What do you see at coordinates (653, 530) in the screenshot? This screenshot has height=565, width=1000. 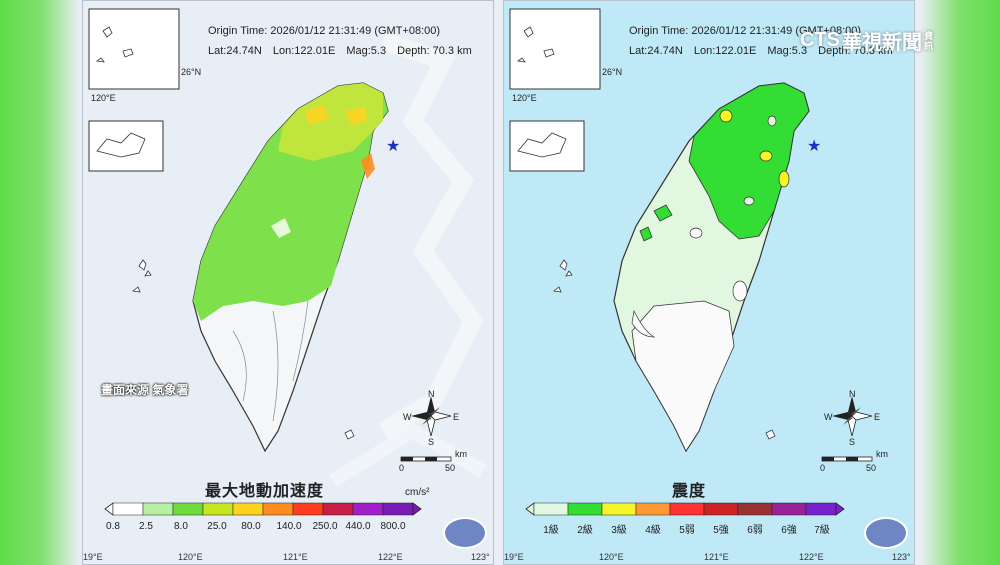 I see `intensity-level: 4級` at bounding box center [653, 530].